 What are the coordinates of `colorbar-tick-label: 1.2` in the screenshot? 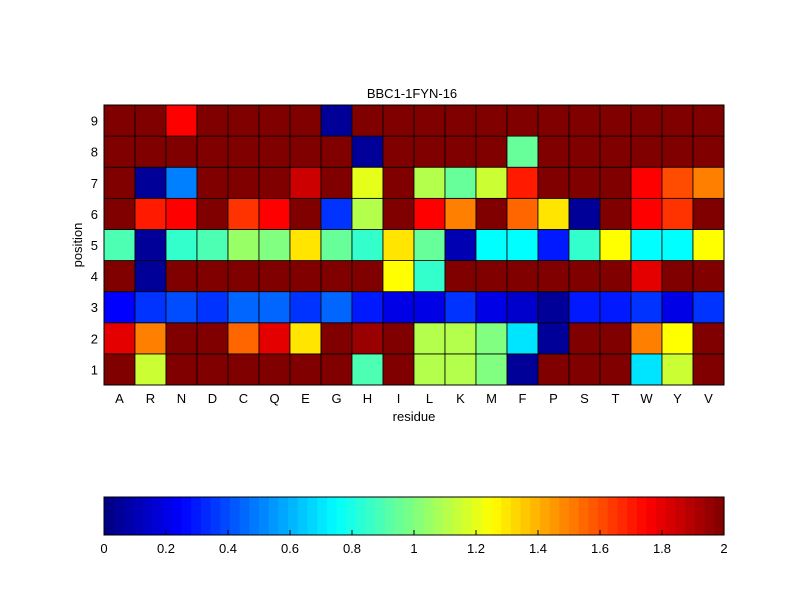 It's located at (476, 548).